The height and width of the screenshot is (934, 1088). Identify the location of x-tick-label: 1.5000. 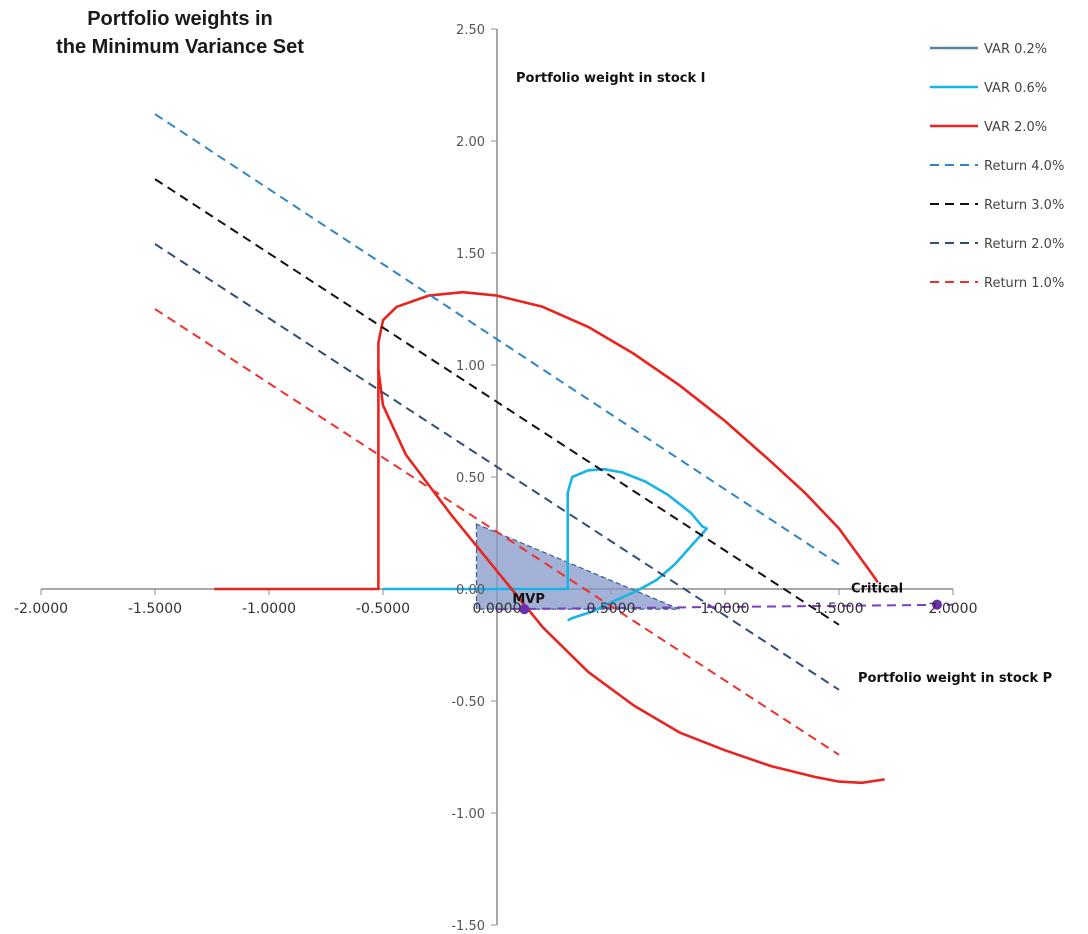
(839, 609).